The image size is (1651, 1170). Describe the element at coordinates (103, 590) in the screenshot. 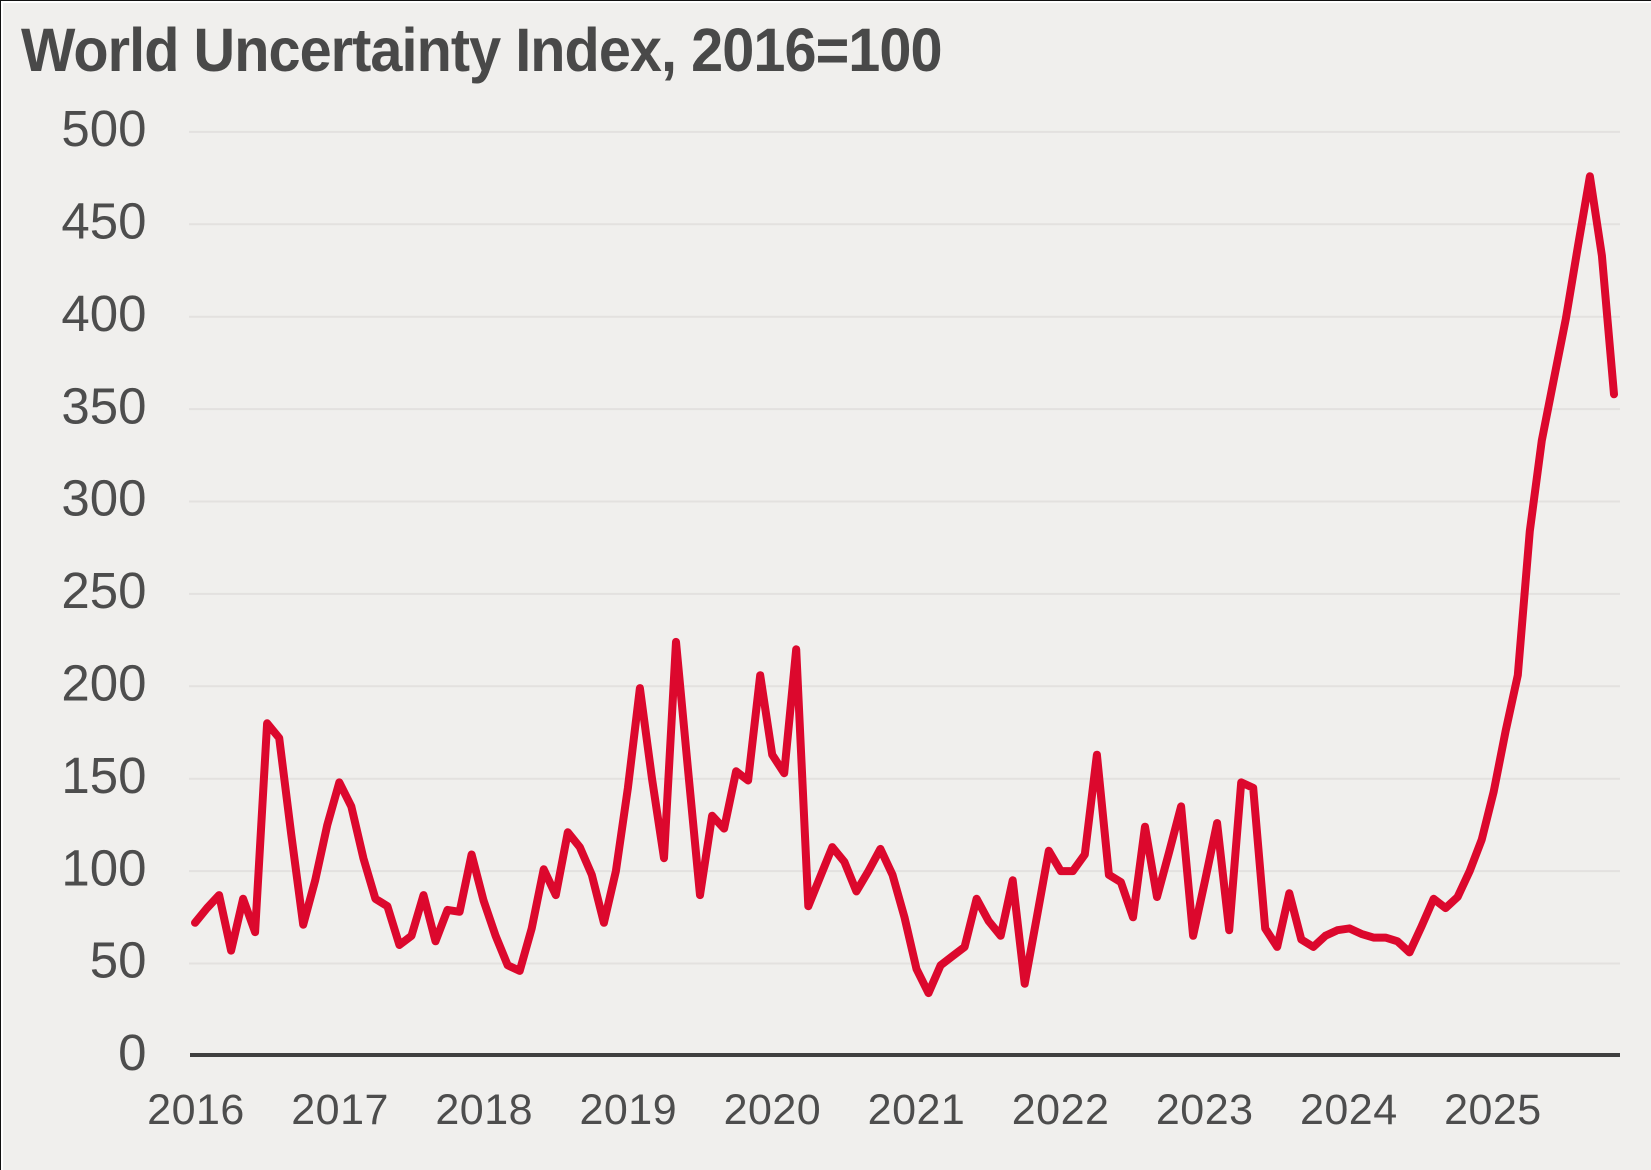

I see `svg-text: 250` at that location.